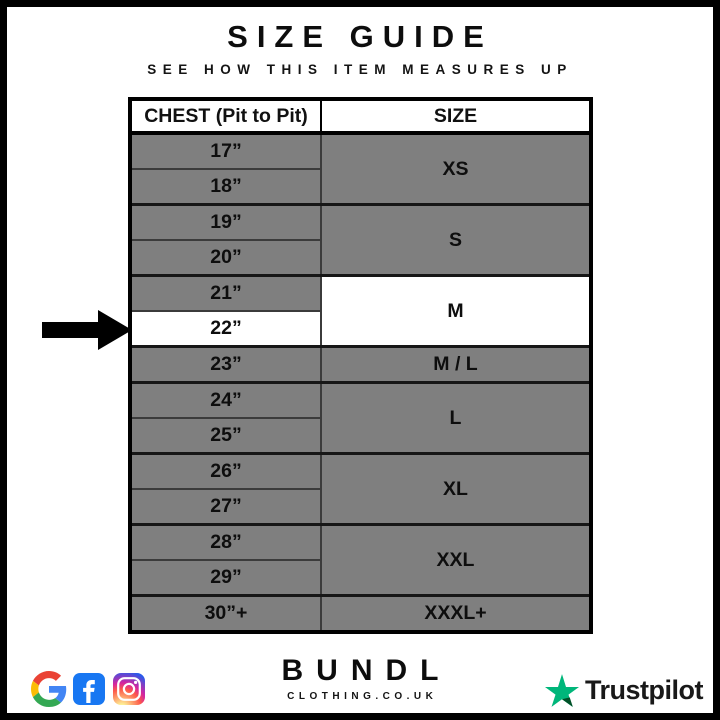  I want to click on trustpilot-logo: Trustpilot, so click(624, 690).